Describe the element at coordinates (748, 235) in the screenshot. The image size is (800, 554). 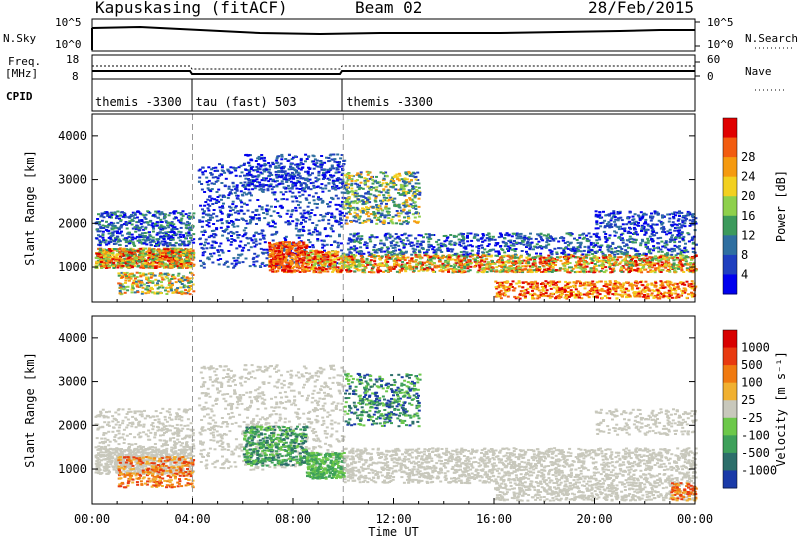
I see `power-colorbar-tick: 12` at that location.